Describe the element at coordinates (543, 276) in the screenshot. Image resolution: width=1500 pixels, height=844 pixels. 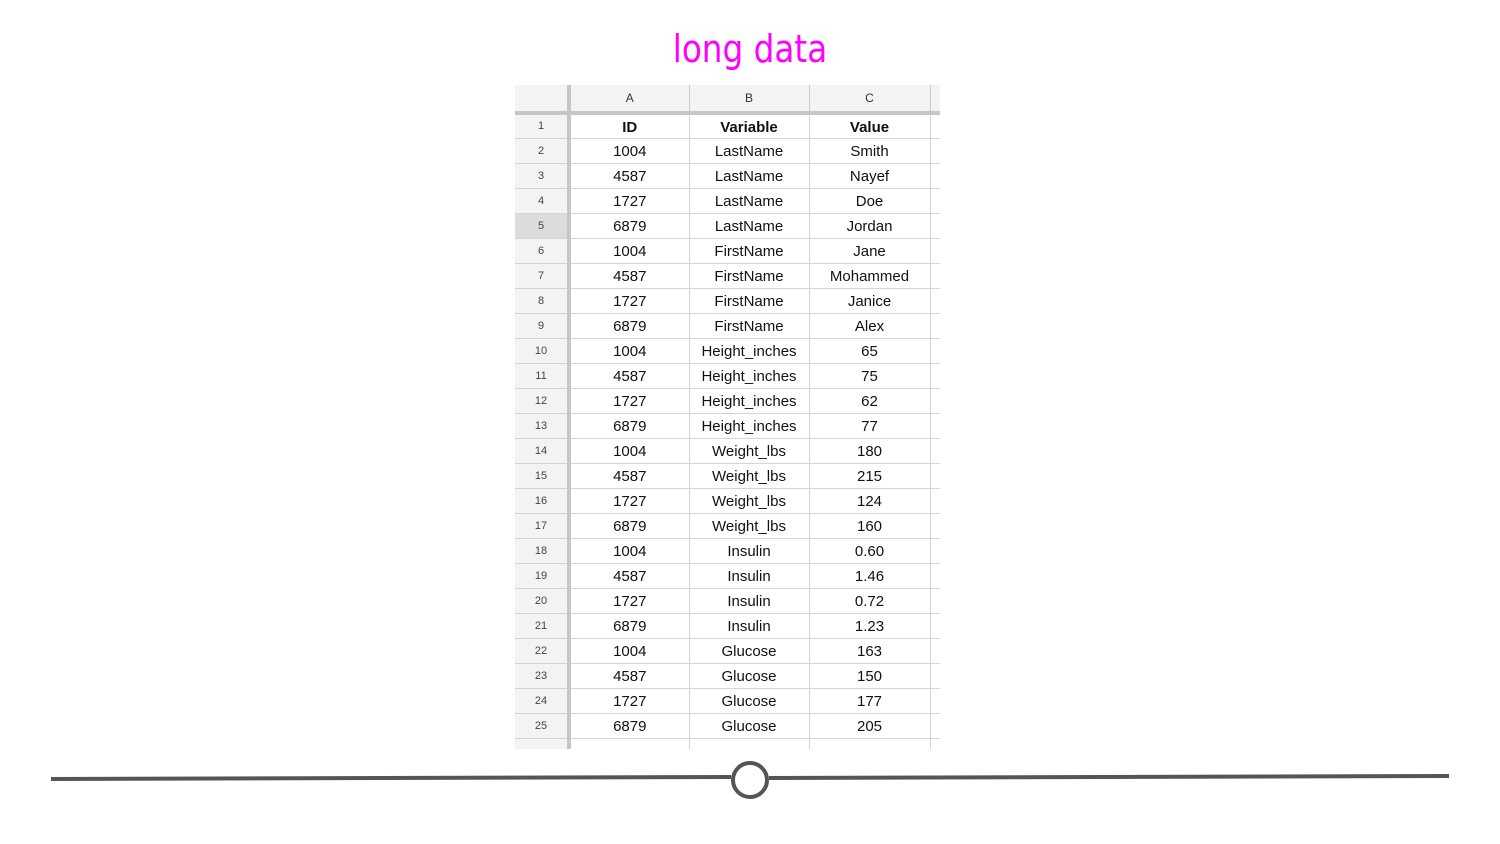
I see `row-header: 7` at that location.